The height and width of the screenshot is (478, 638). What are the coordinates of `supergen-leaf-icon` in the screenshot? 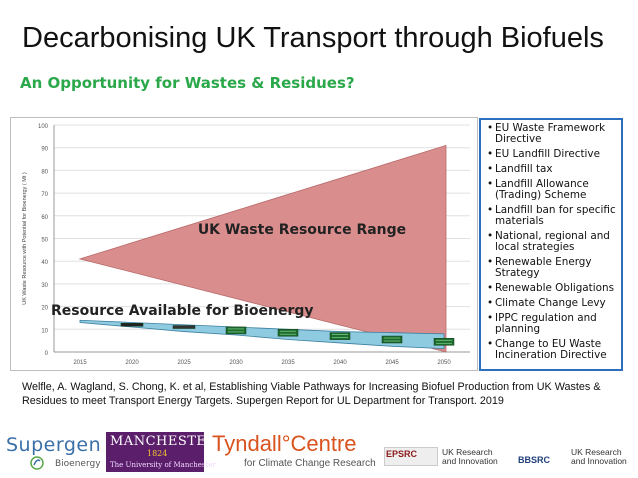 It's located at (37, 463).